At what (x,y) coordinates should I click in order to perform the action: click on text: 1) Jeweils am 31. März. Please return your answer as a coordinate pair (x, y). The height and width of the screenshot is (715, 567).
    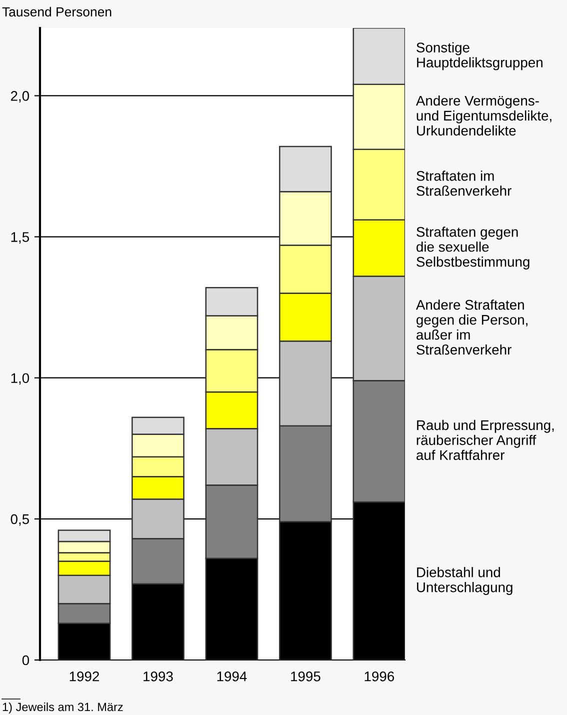
    Looking at the image, I should click on (62, 708).